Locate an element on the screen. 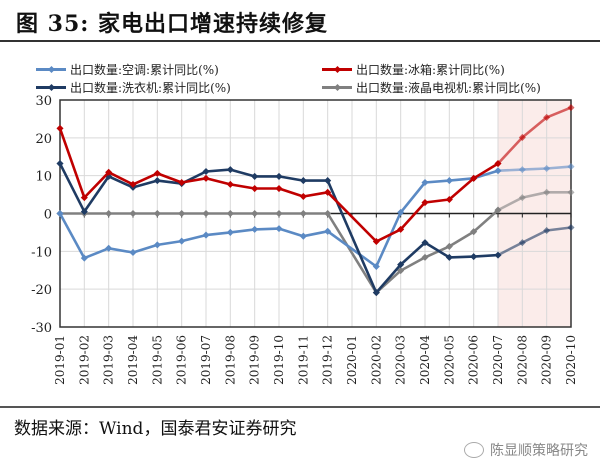 This screenshot has width=600, height=471. svg-text: 2020-02 is located at coordinates (376, 360).